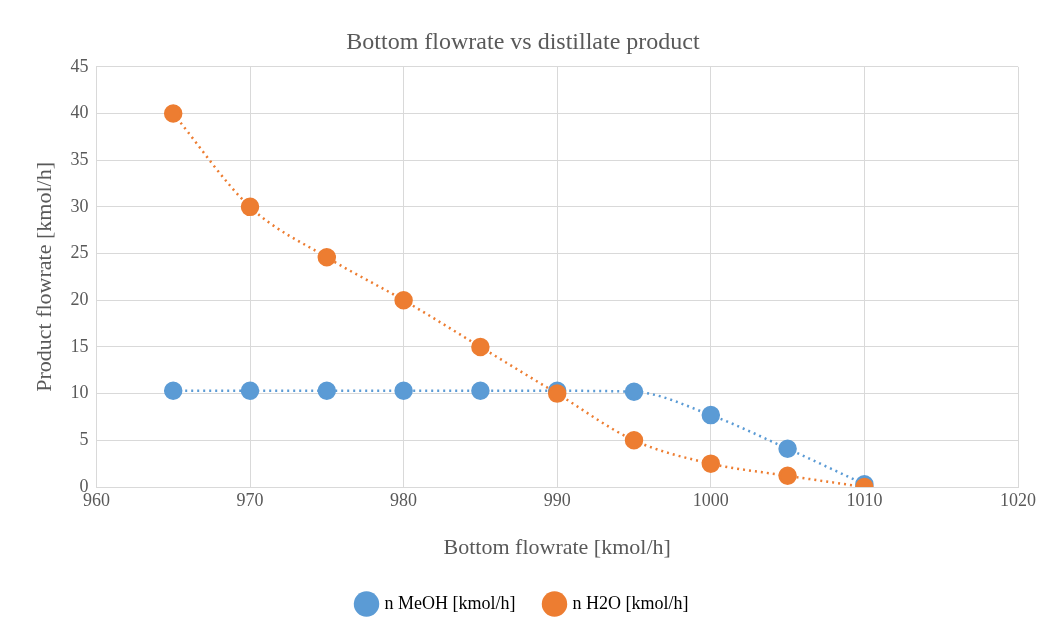  Describe the element at coordinates (404, 499) in the screenshot. I see `x-tick-label: 980` at that location.